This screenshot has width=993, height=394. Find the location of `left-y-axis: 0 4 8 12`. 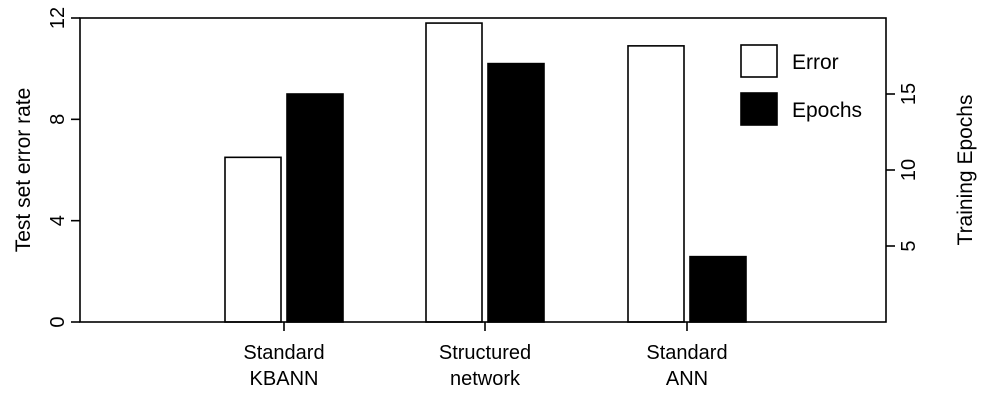

left-y-axis: 0 4 8 12 is located at coordinates (63, 167).